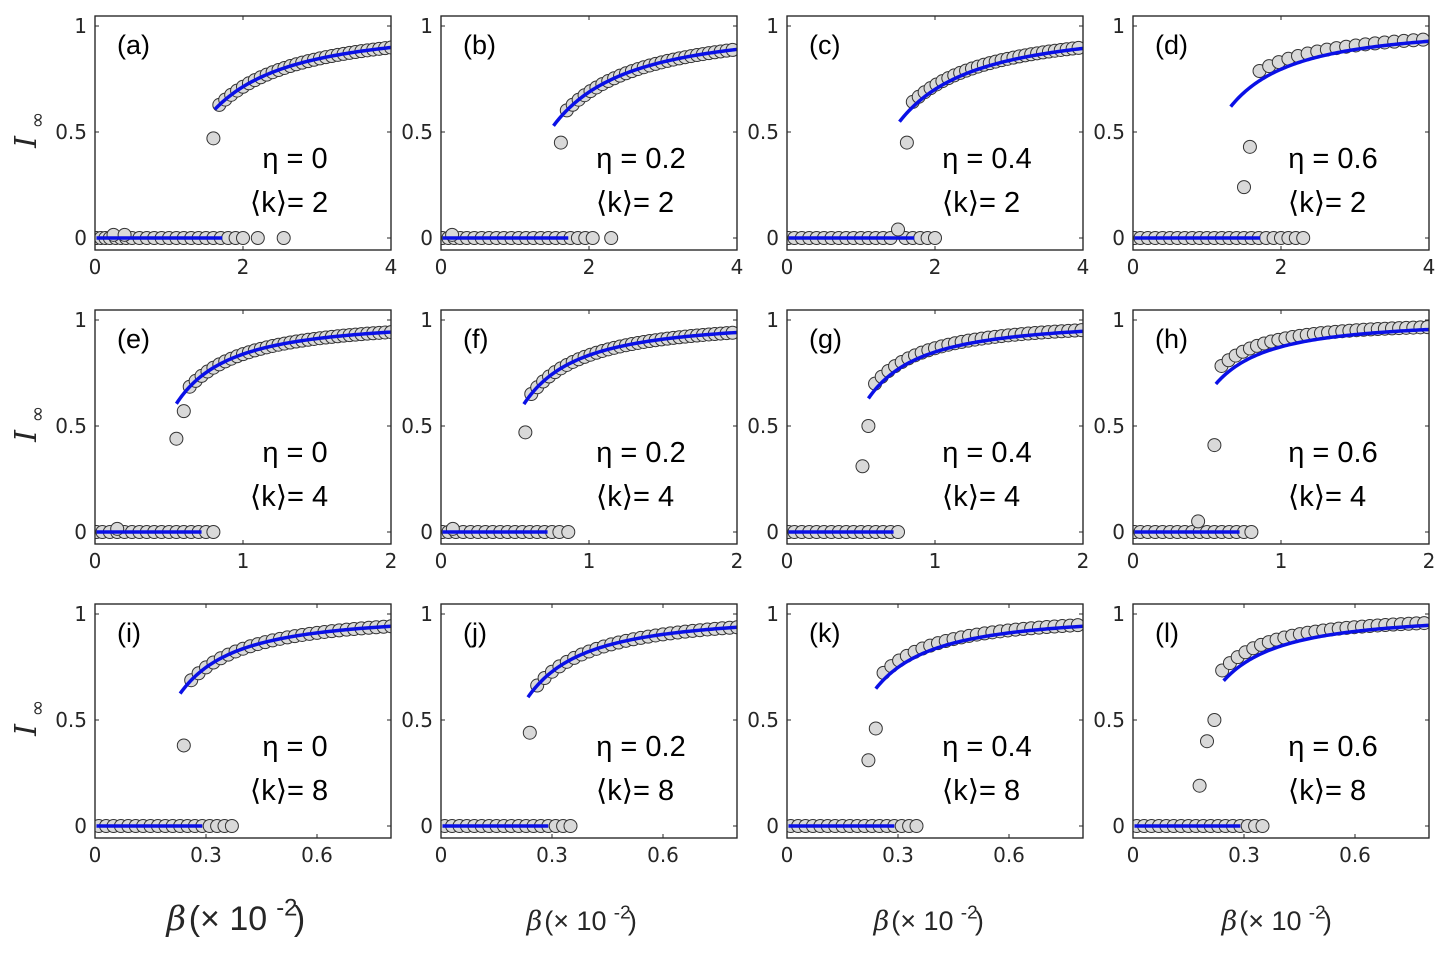  Describe the element at coordinates (1264, 146) in the screenshot. I see `panel-d: 0 0.5 1 0 2 4 (d) η = 0.6 ⟨k⟩= 2` at that location.